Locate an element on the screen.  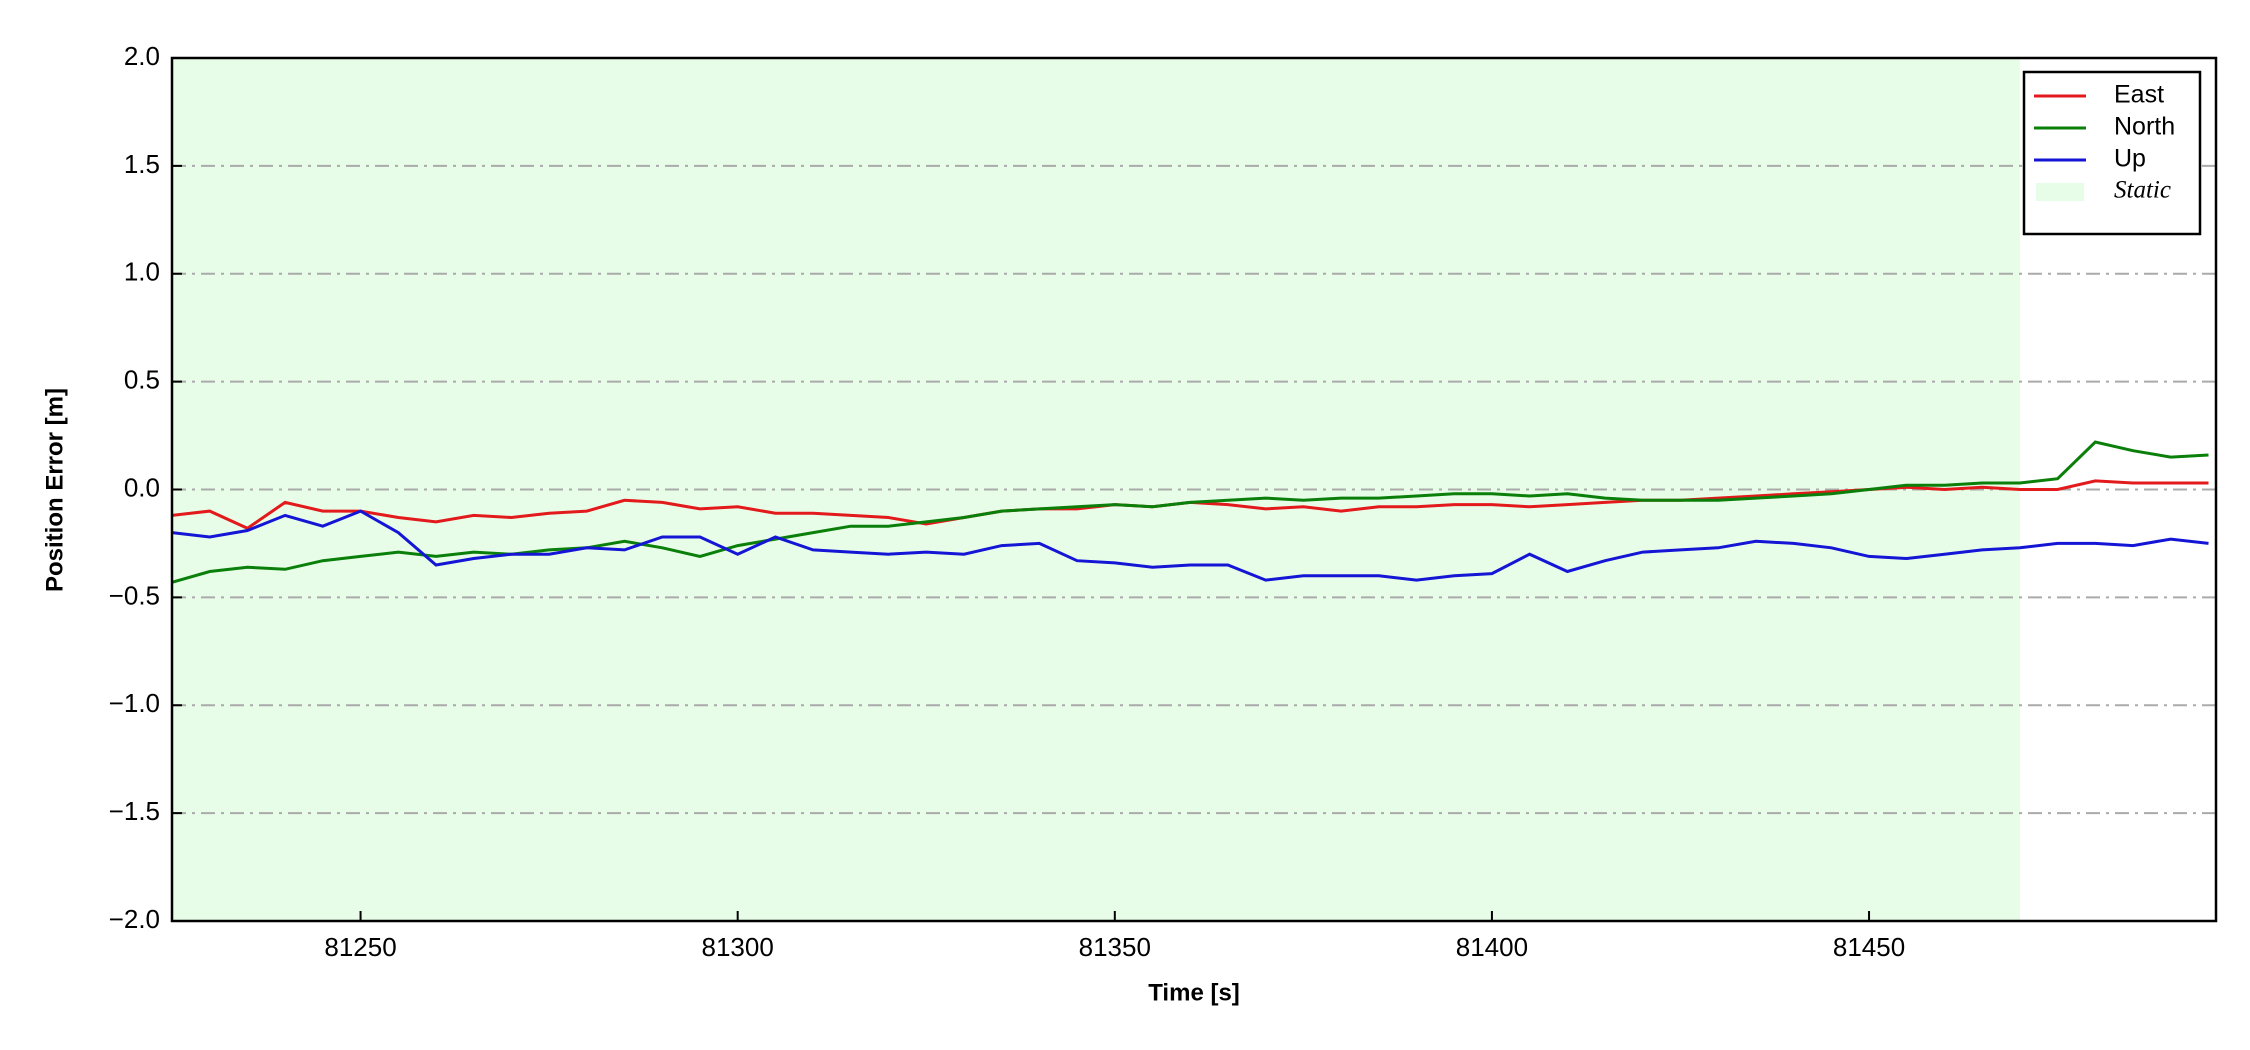
y-tick-label: 0.5 is located at coordinates (142, 380).